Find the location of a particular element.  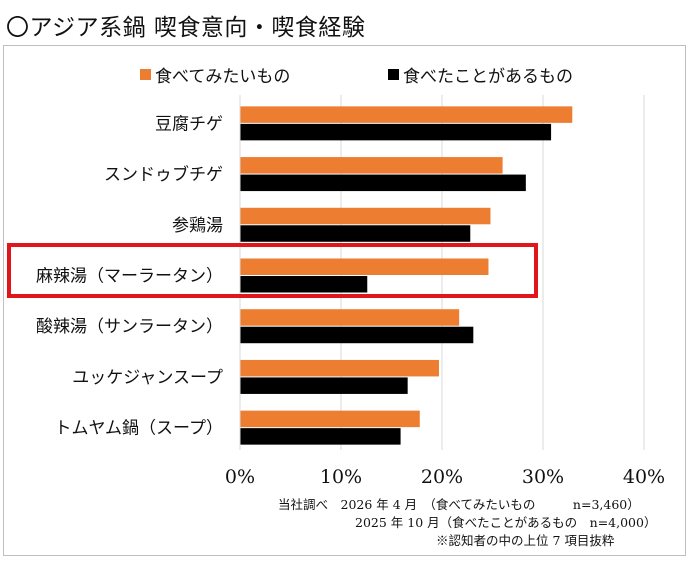

category-label: 豆腐チゲ is located at coordinates (189, 124).